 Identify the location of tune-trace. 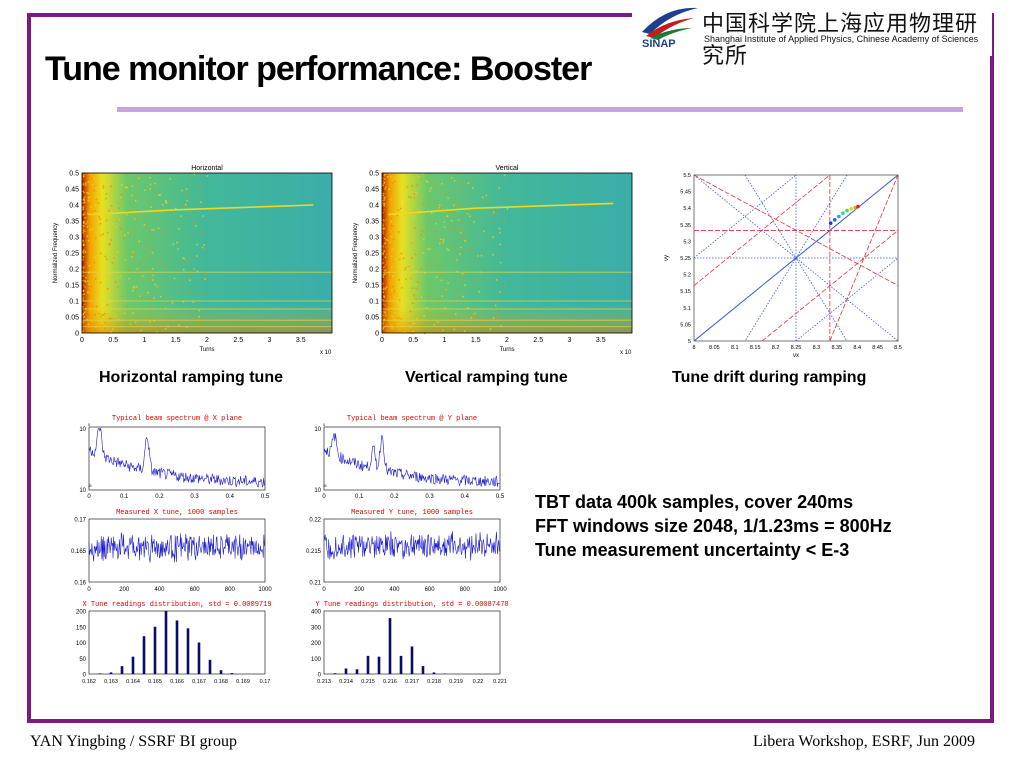
(501, 209).